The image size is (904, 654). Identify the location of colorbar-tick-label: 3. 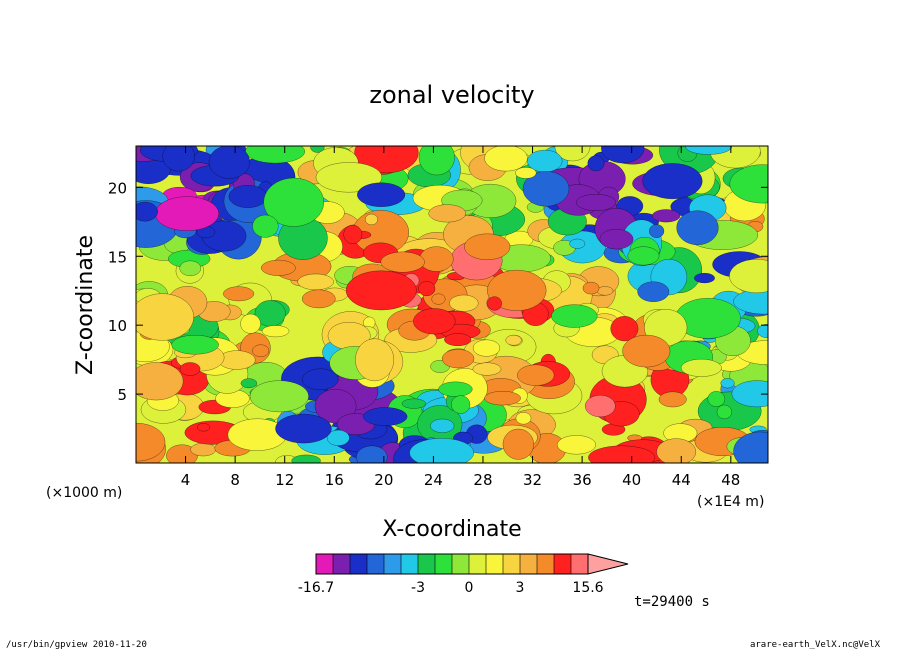
(520, 588).